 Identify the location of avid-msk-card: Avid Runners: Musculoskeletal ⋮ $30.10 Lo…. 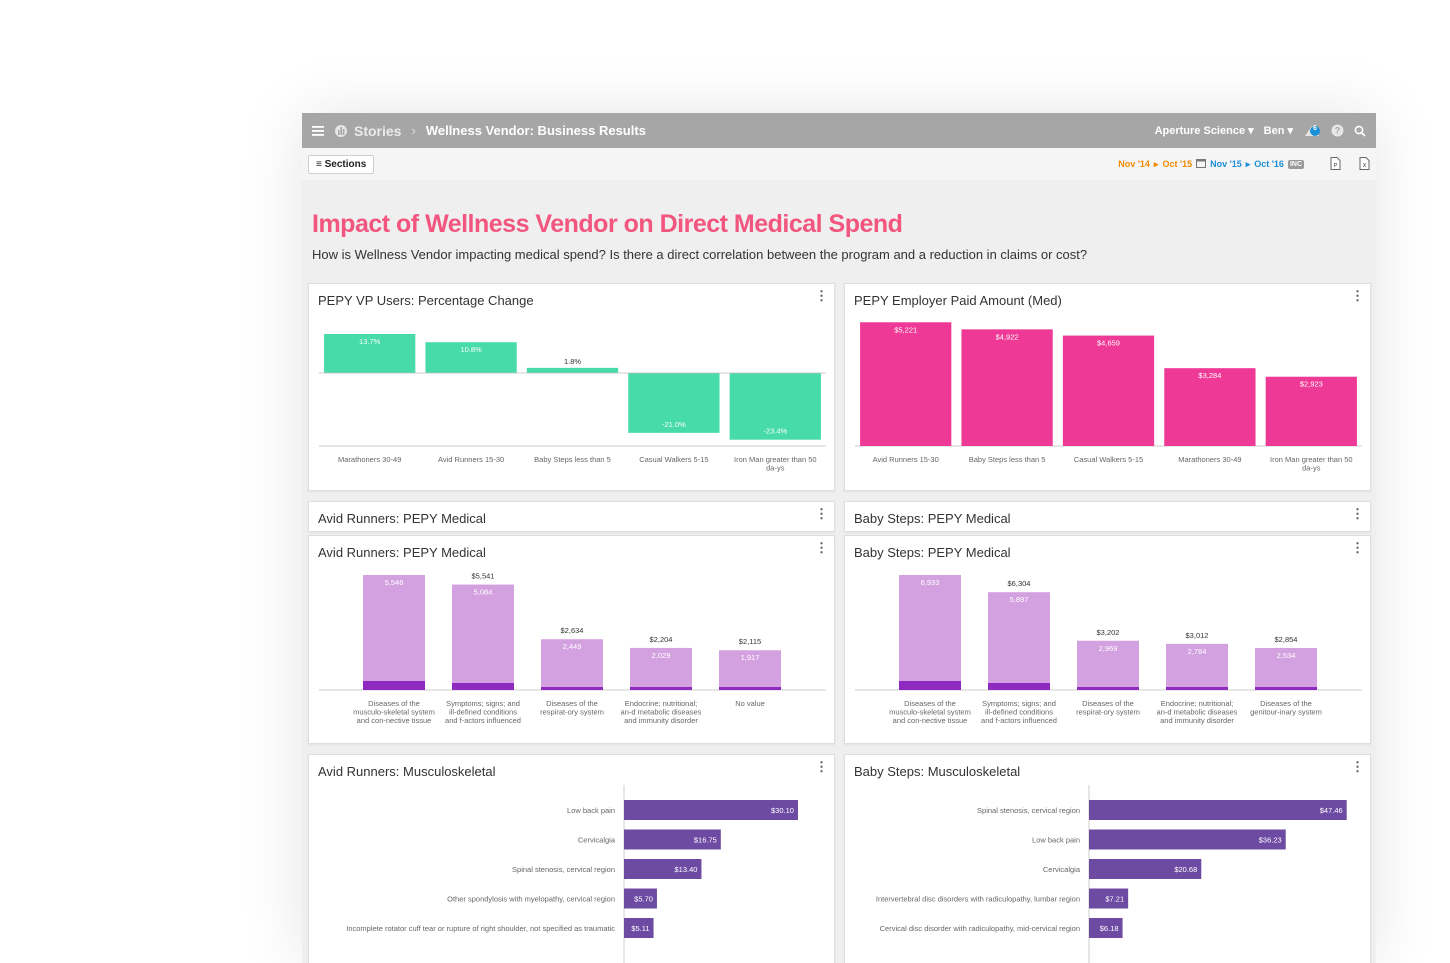
(571, 858).